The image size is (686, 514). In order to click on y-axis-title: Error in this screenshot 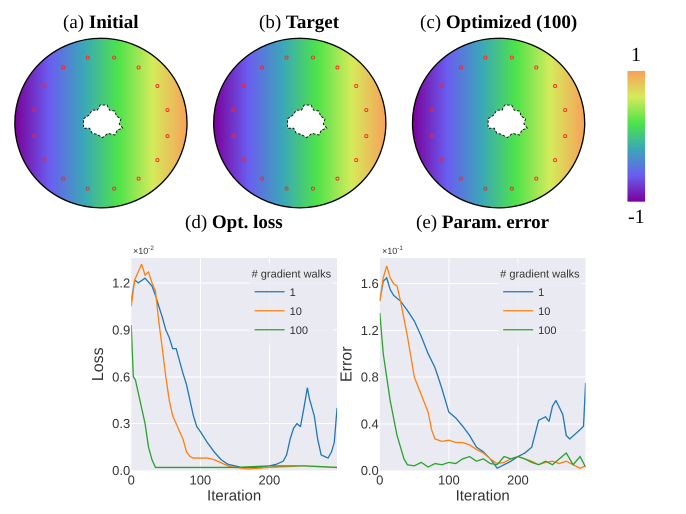, I will do `click(347, 364)`.